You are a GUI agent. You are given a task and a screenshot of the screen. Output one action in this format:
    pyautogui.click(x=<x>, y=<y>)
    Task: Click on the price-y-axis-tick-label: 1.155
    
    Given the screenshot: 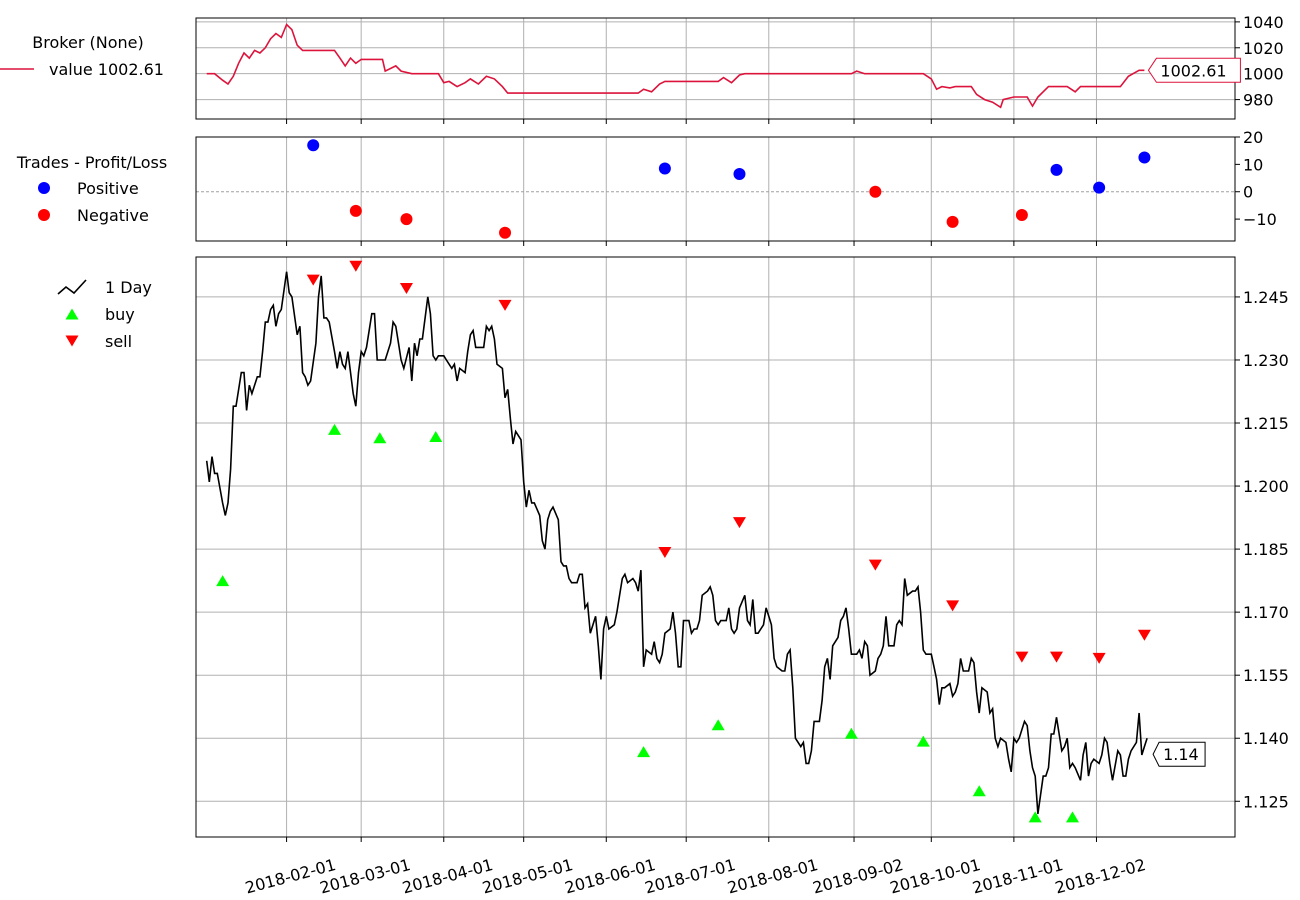 What is the action you would take?
    pyautogui.click(x=1266, y=675)
    